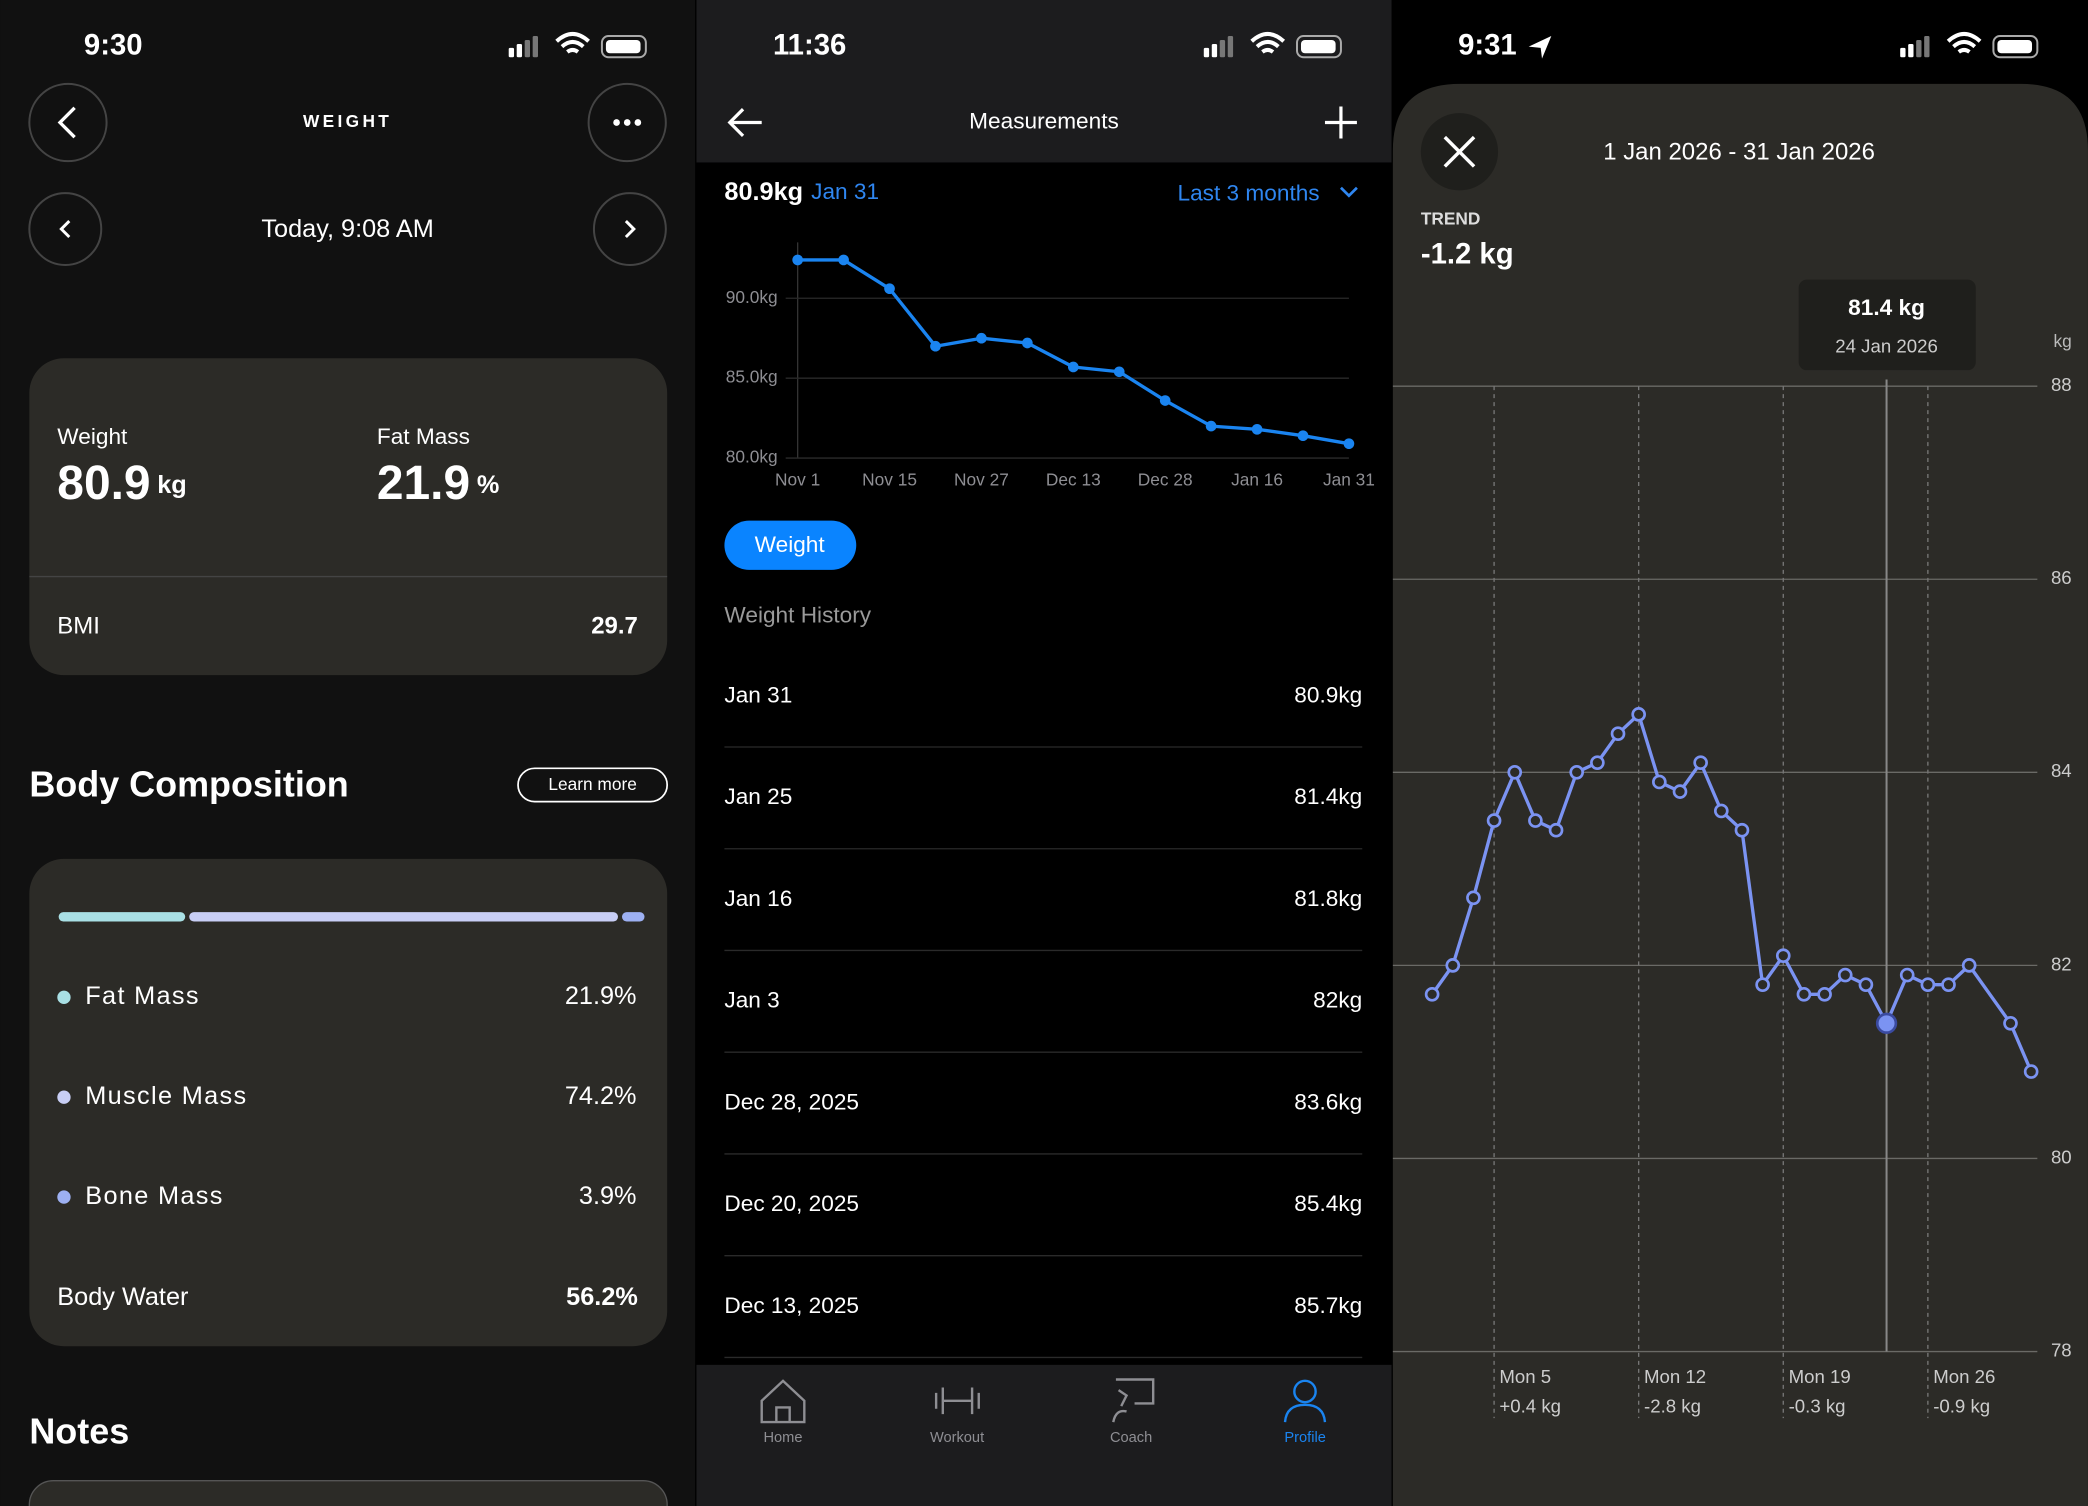 Image resolution: width=2088 pixels, height=1506 pixels. I want to click on bmi-label: BMI, so click(78, 625).